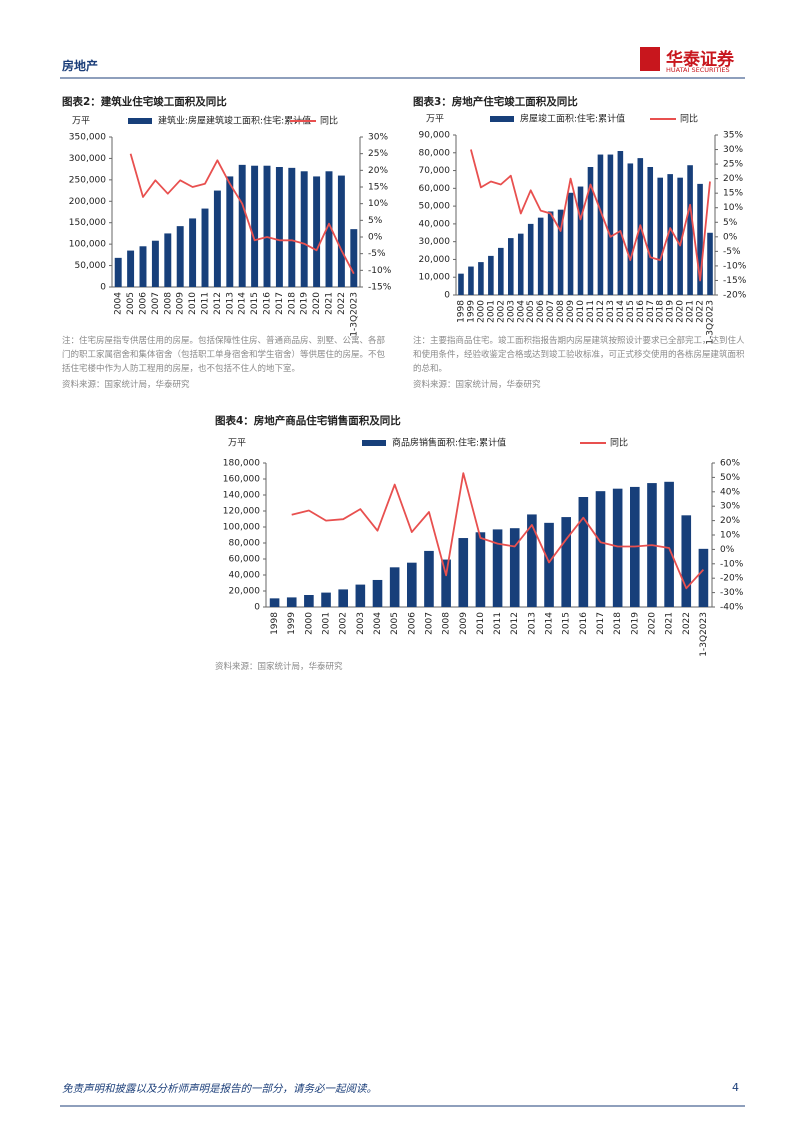 The width and height of the screenshot is (802, 1133). What do you see at coordinates (241, 496) in the screenshot?
I see `y-tick-label: 140,000` at bounding box center [241, 496].